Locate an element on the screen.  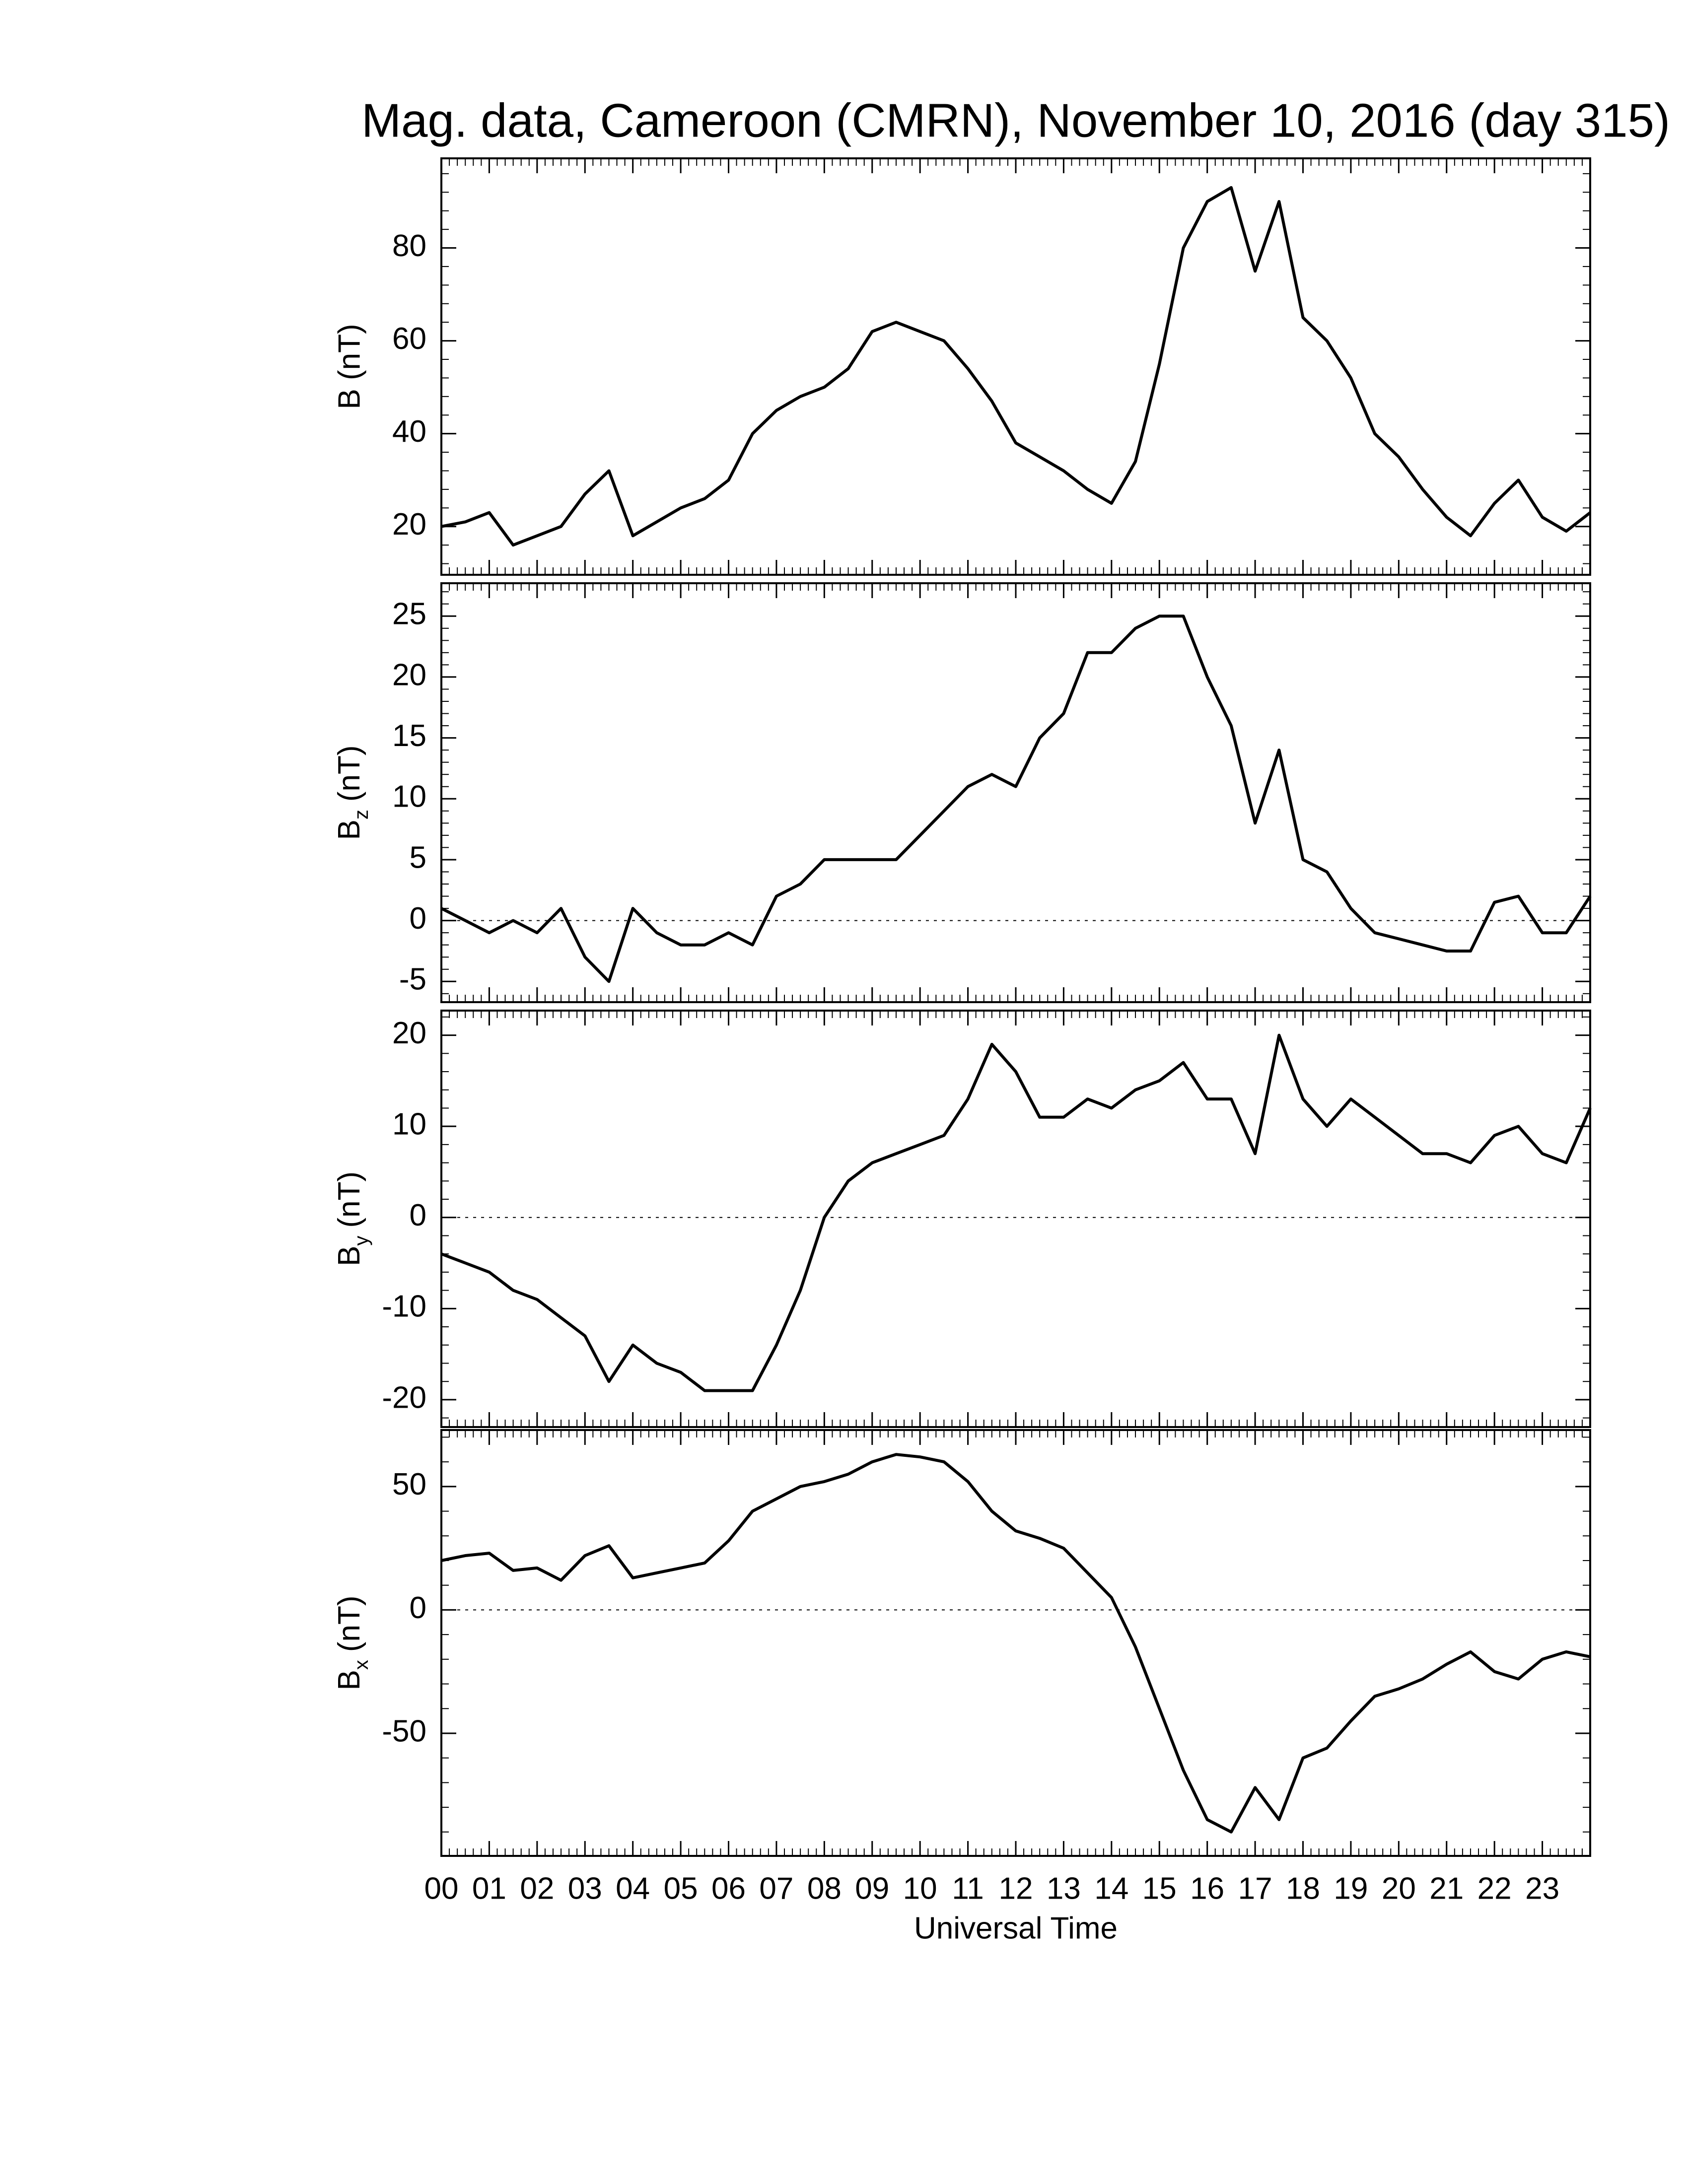
x-tick-label: 23 is located at coordinates (1542, 1888).